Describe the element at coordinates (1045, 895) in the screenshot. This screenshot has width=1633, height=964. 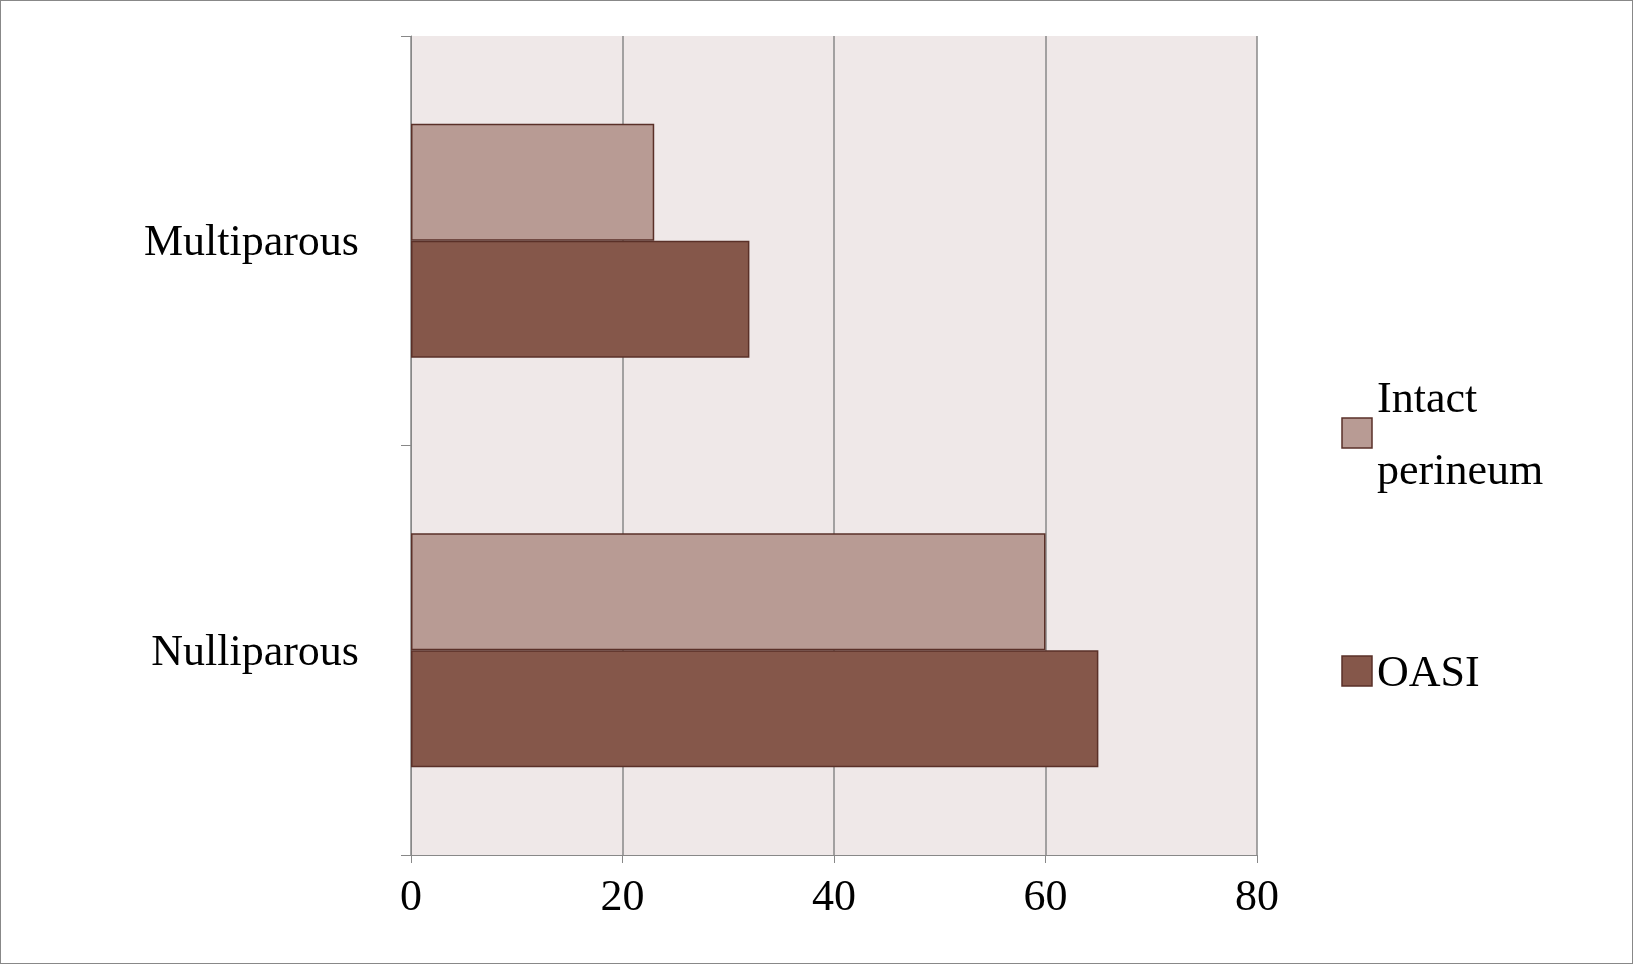
I see `x-tick-label: 60` at that location.